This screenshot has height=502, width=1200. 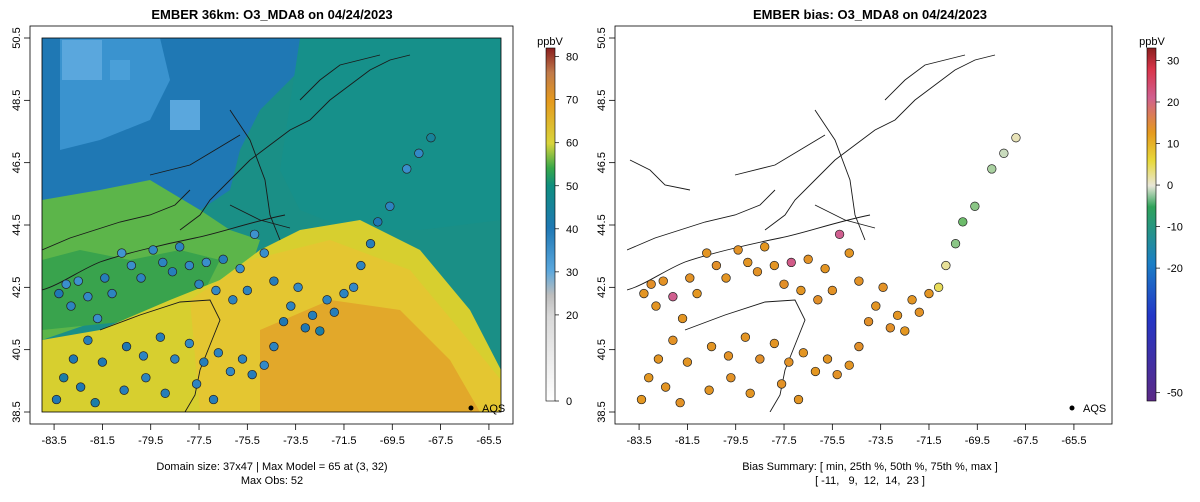 What do you see at coordinates (783, 441) in the screenshot?
I see `x-tick-label: -77.5` at bounding box center [783, 441].